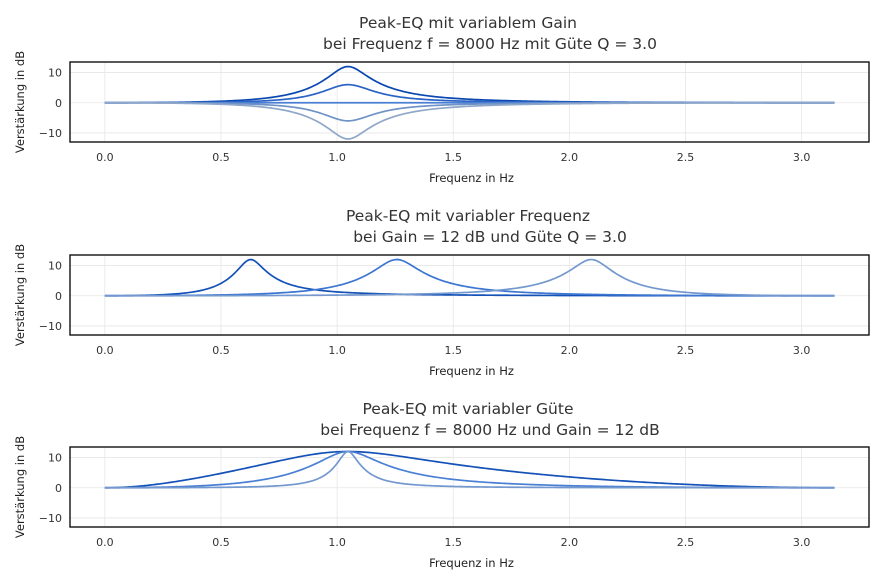 Image resolution: width=884 pixels, height=584 pixels. I want to click on chart-title: Peak-EQ mit variablem Gain, so click(468, 23).